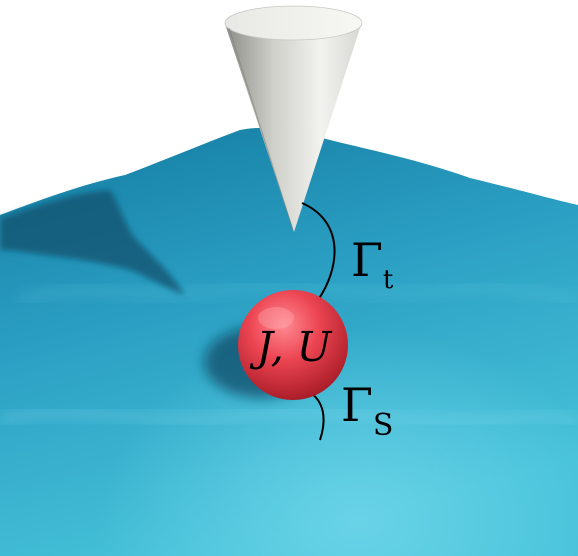  Describe the element at coordinates (367, 260) in the screenshot. I see `gamma-tip-symbol: Γ` at that location.